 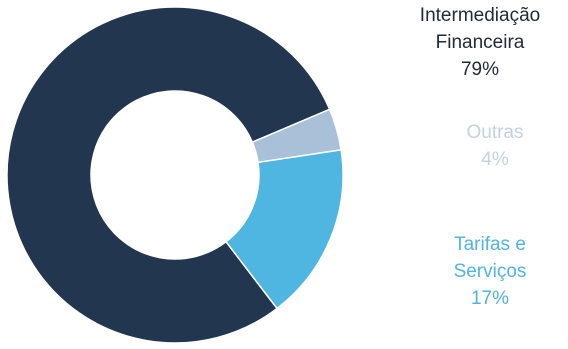 What do you see at coordinates (490, 244) in the screenshot?
I see `legend-label-line: Tarifas e` at bounding box center [490, 244].